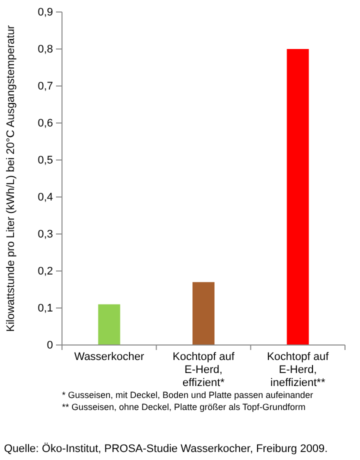 This screenshot has width=360, height=460. I want to click on source-note: Quelle: Öko-Institut, PROSA-Studie Wasserkocher, Freiburg 2009., so click(166, 448).